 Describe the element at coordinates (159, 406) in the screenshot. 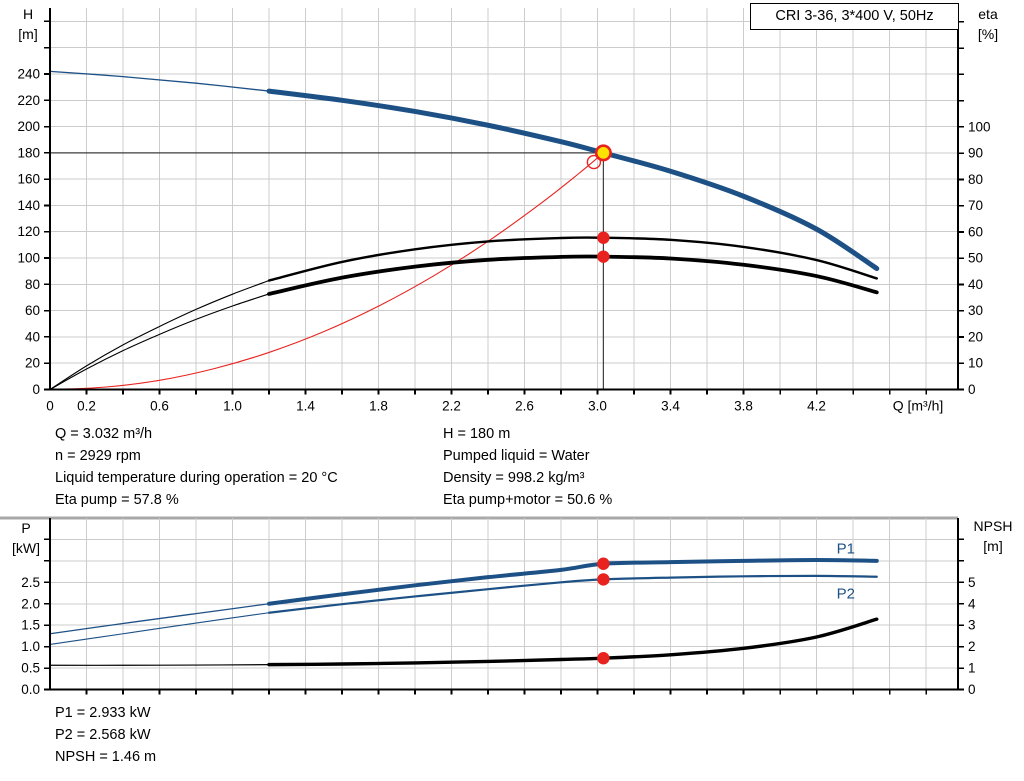

I see `svg-text: 0.6` at that location.